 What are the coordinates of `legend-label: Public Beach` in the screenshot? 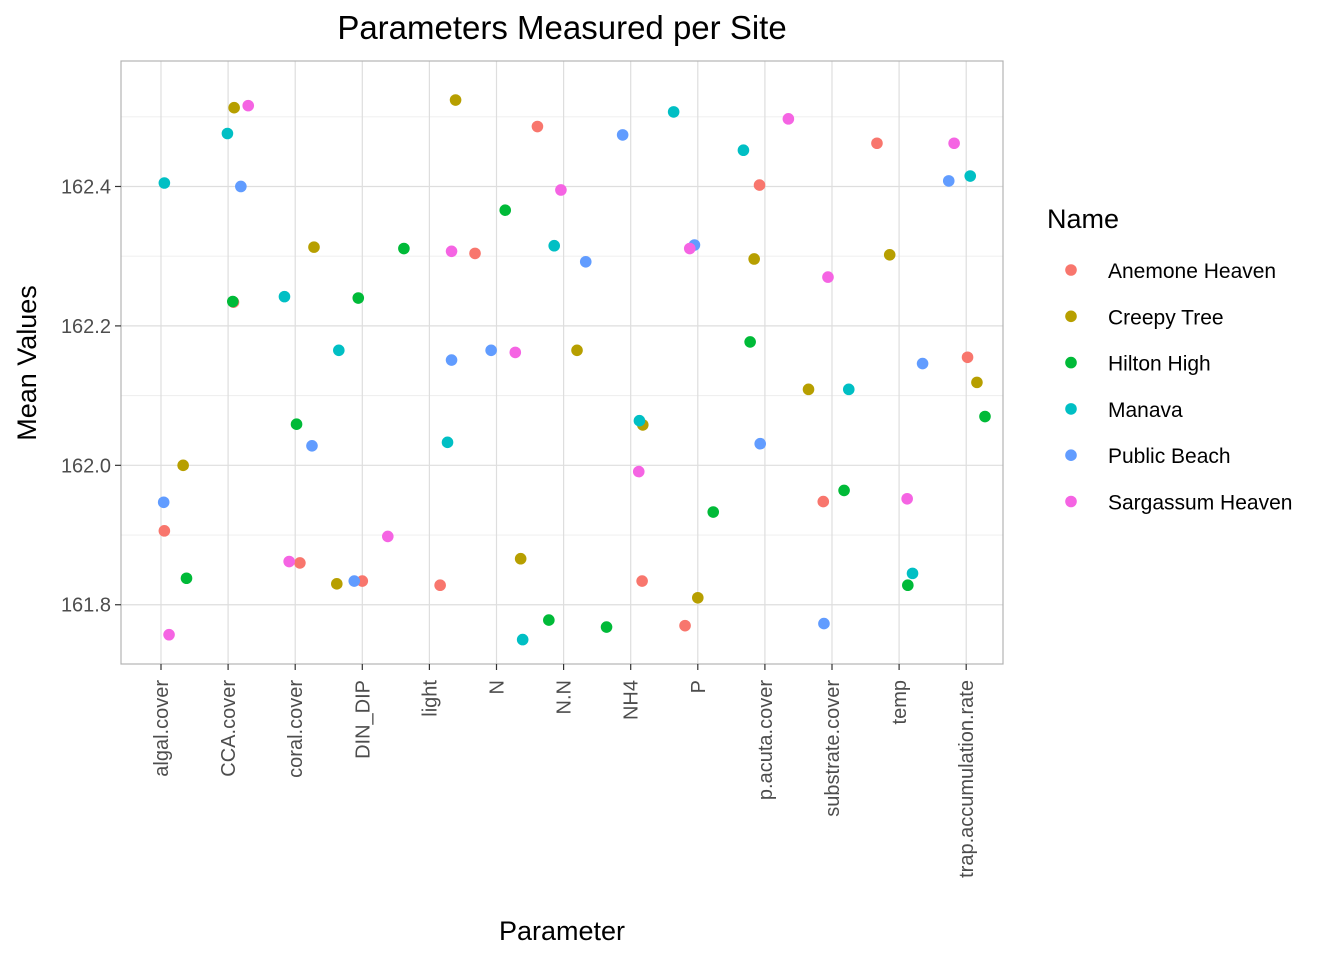 It's located at (1169, 456).